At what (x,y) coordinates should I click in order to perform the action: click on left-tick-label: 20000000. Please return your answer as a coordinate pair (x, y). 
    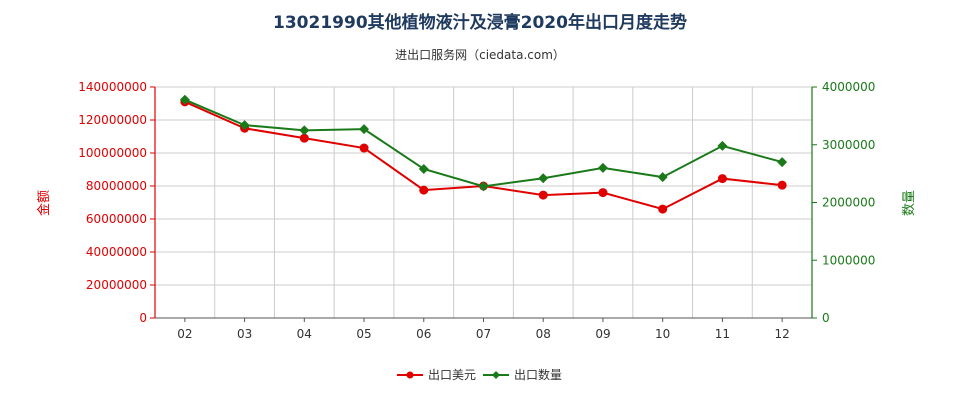
    Looking at the image, I should click on (116, 285).